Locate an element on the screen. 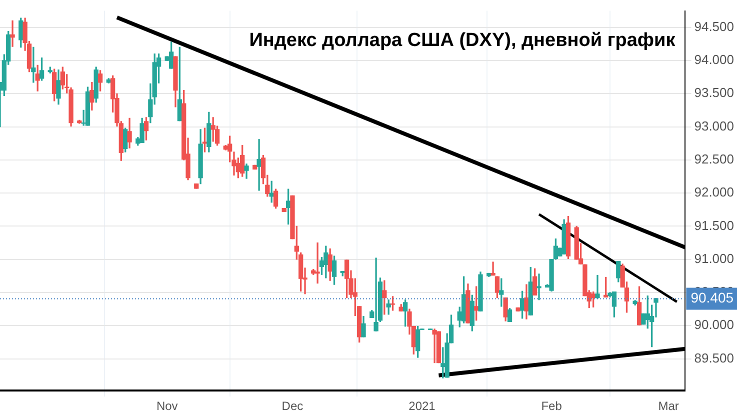  y-tick-label: 91.000 is located at coordinates (714, 258).